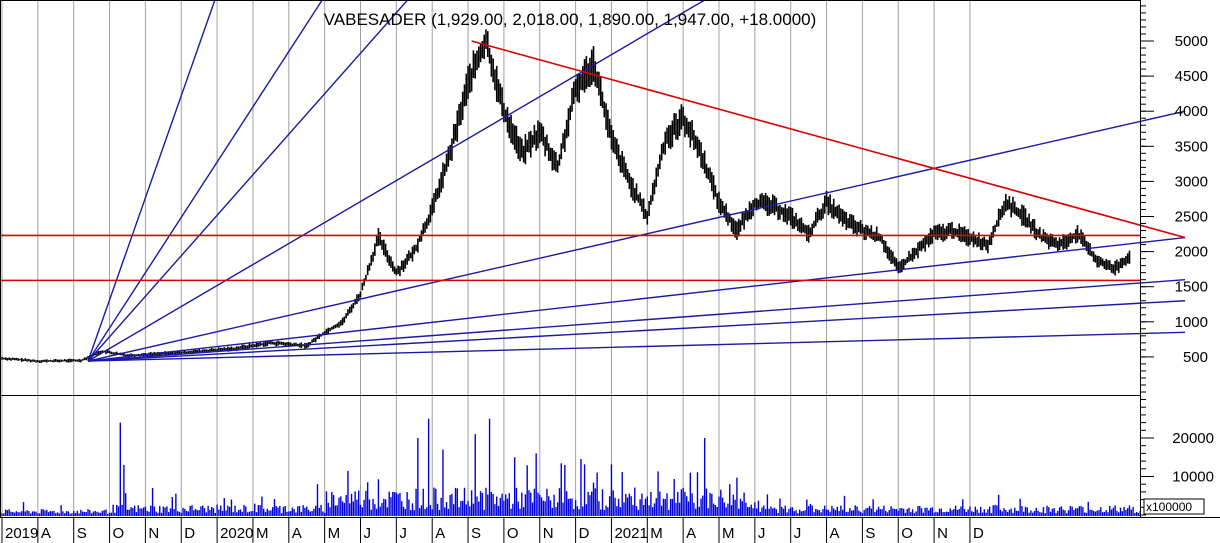 This screenshot has height=543, width=1220. What do you see at coordinates (1191, 76) in the screenshot?
I see `price-tick-label: 4500` at bounding box center [1191, 76].